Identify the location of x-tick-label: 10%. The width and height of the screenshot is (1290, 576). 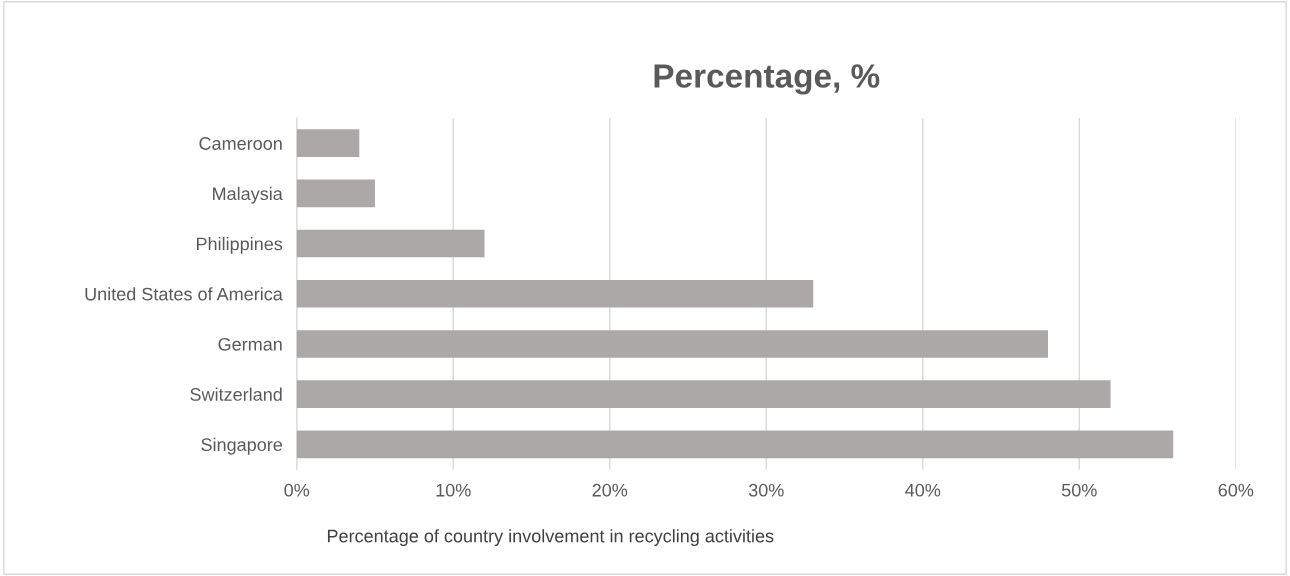
(453, 490).